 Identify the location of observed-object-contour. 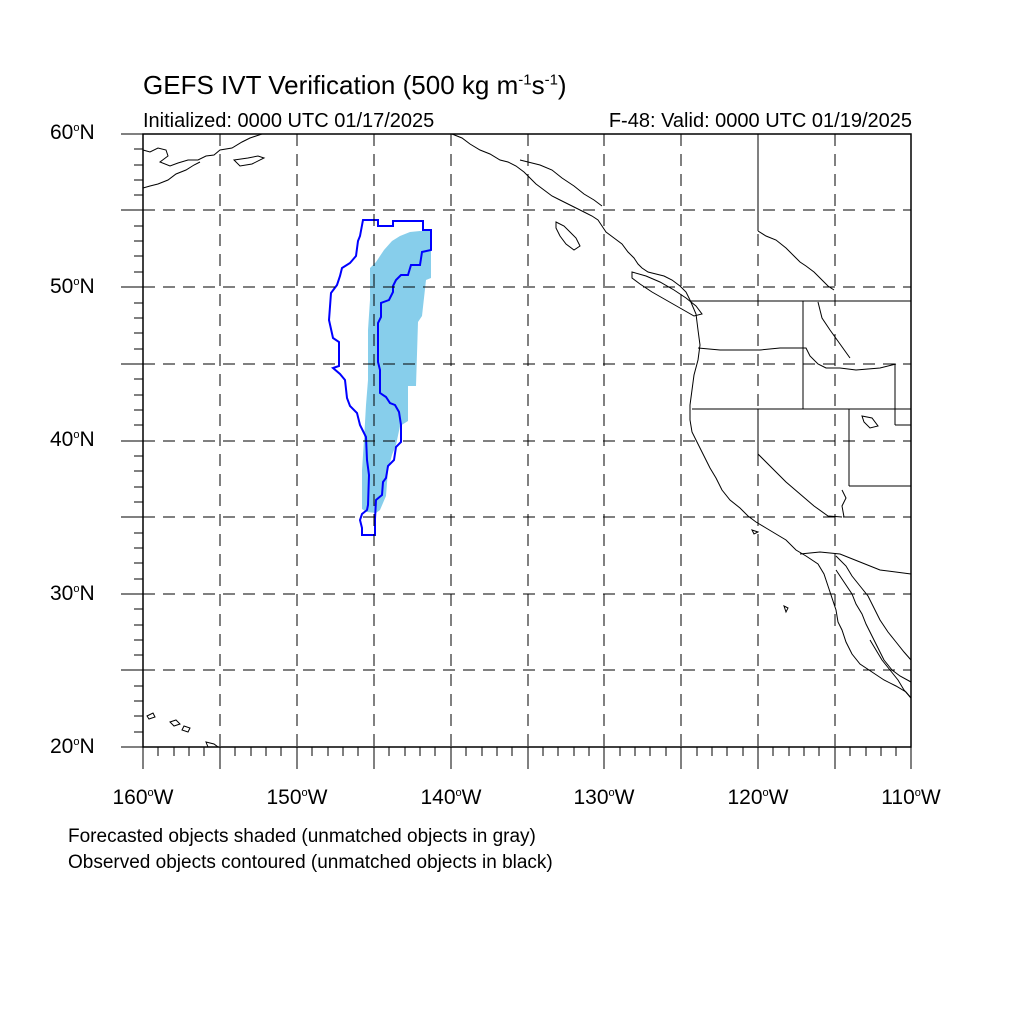
(379, 377).